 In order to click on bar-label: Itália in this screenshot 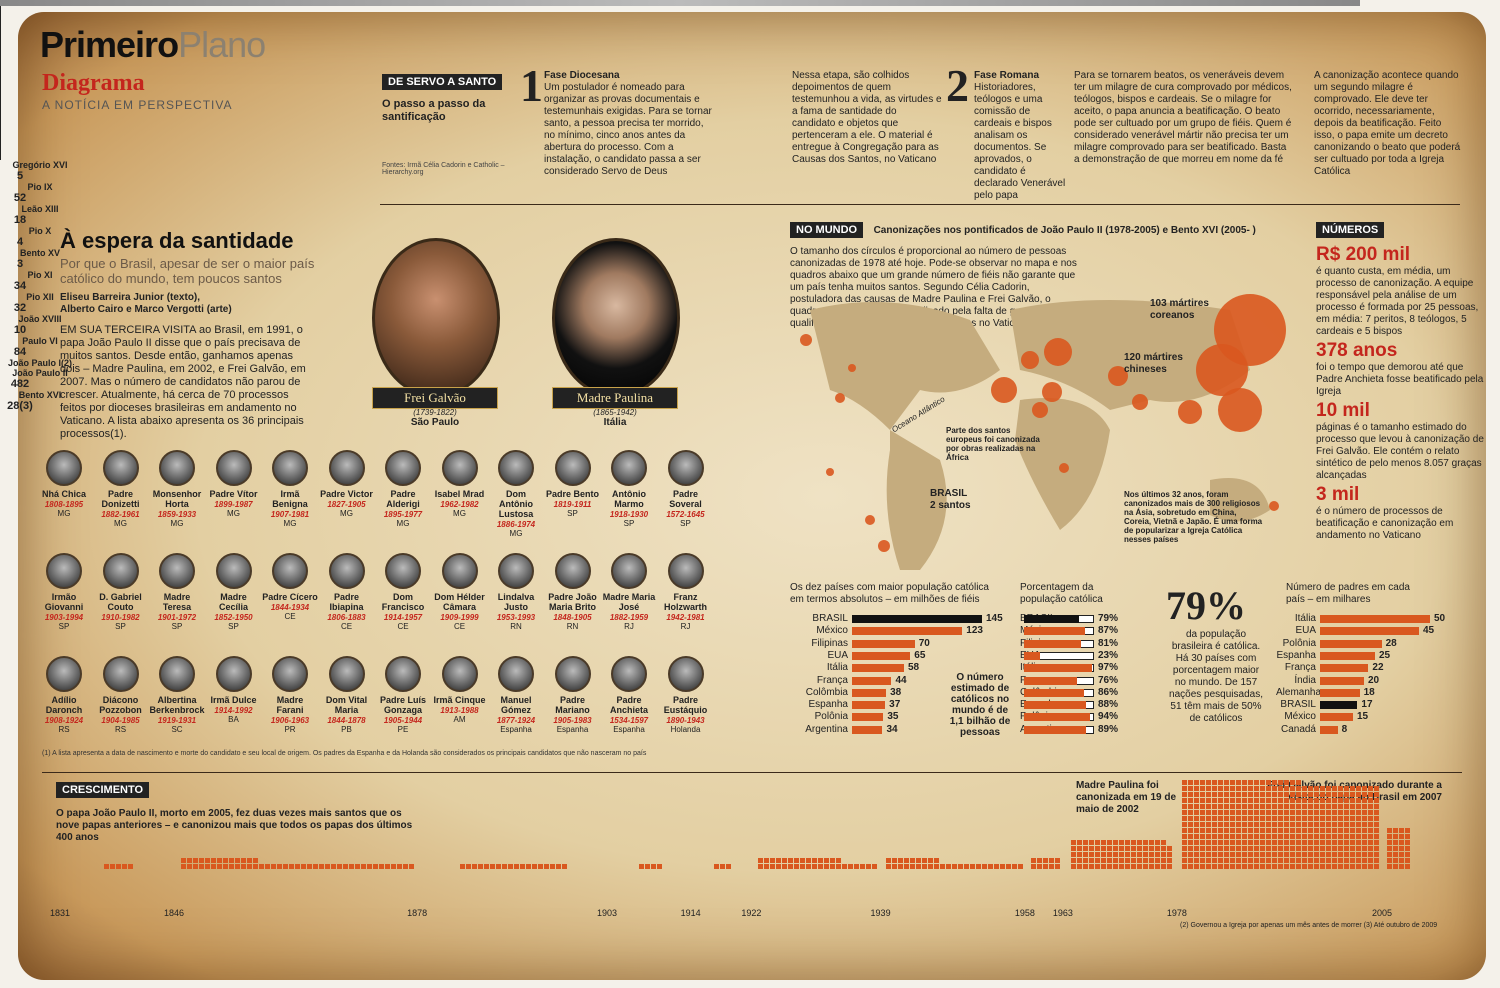, I will do `click(837, 668)`.